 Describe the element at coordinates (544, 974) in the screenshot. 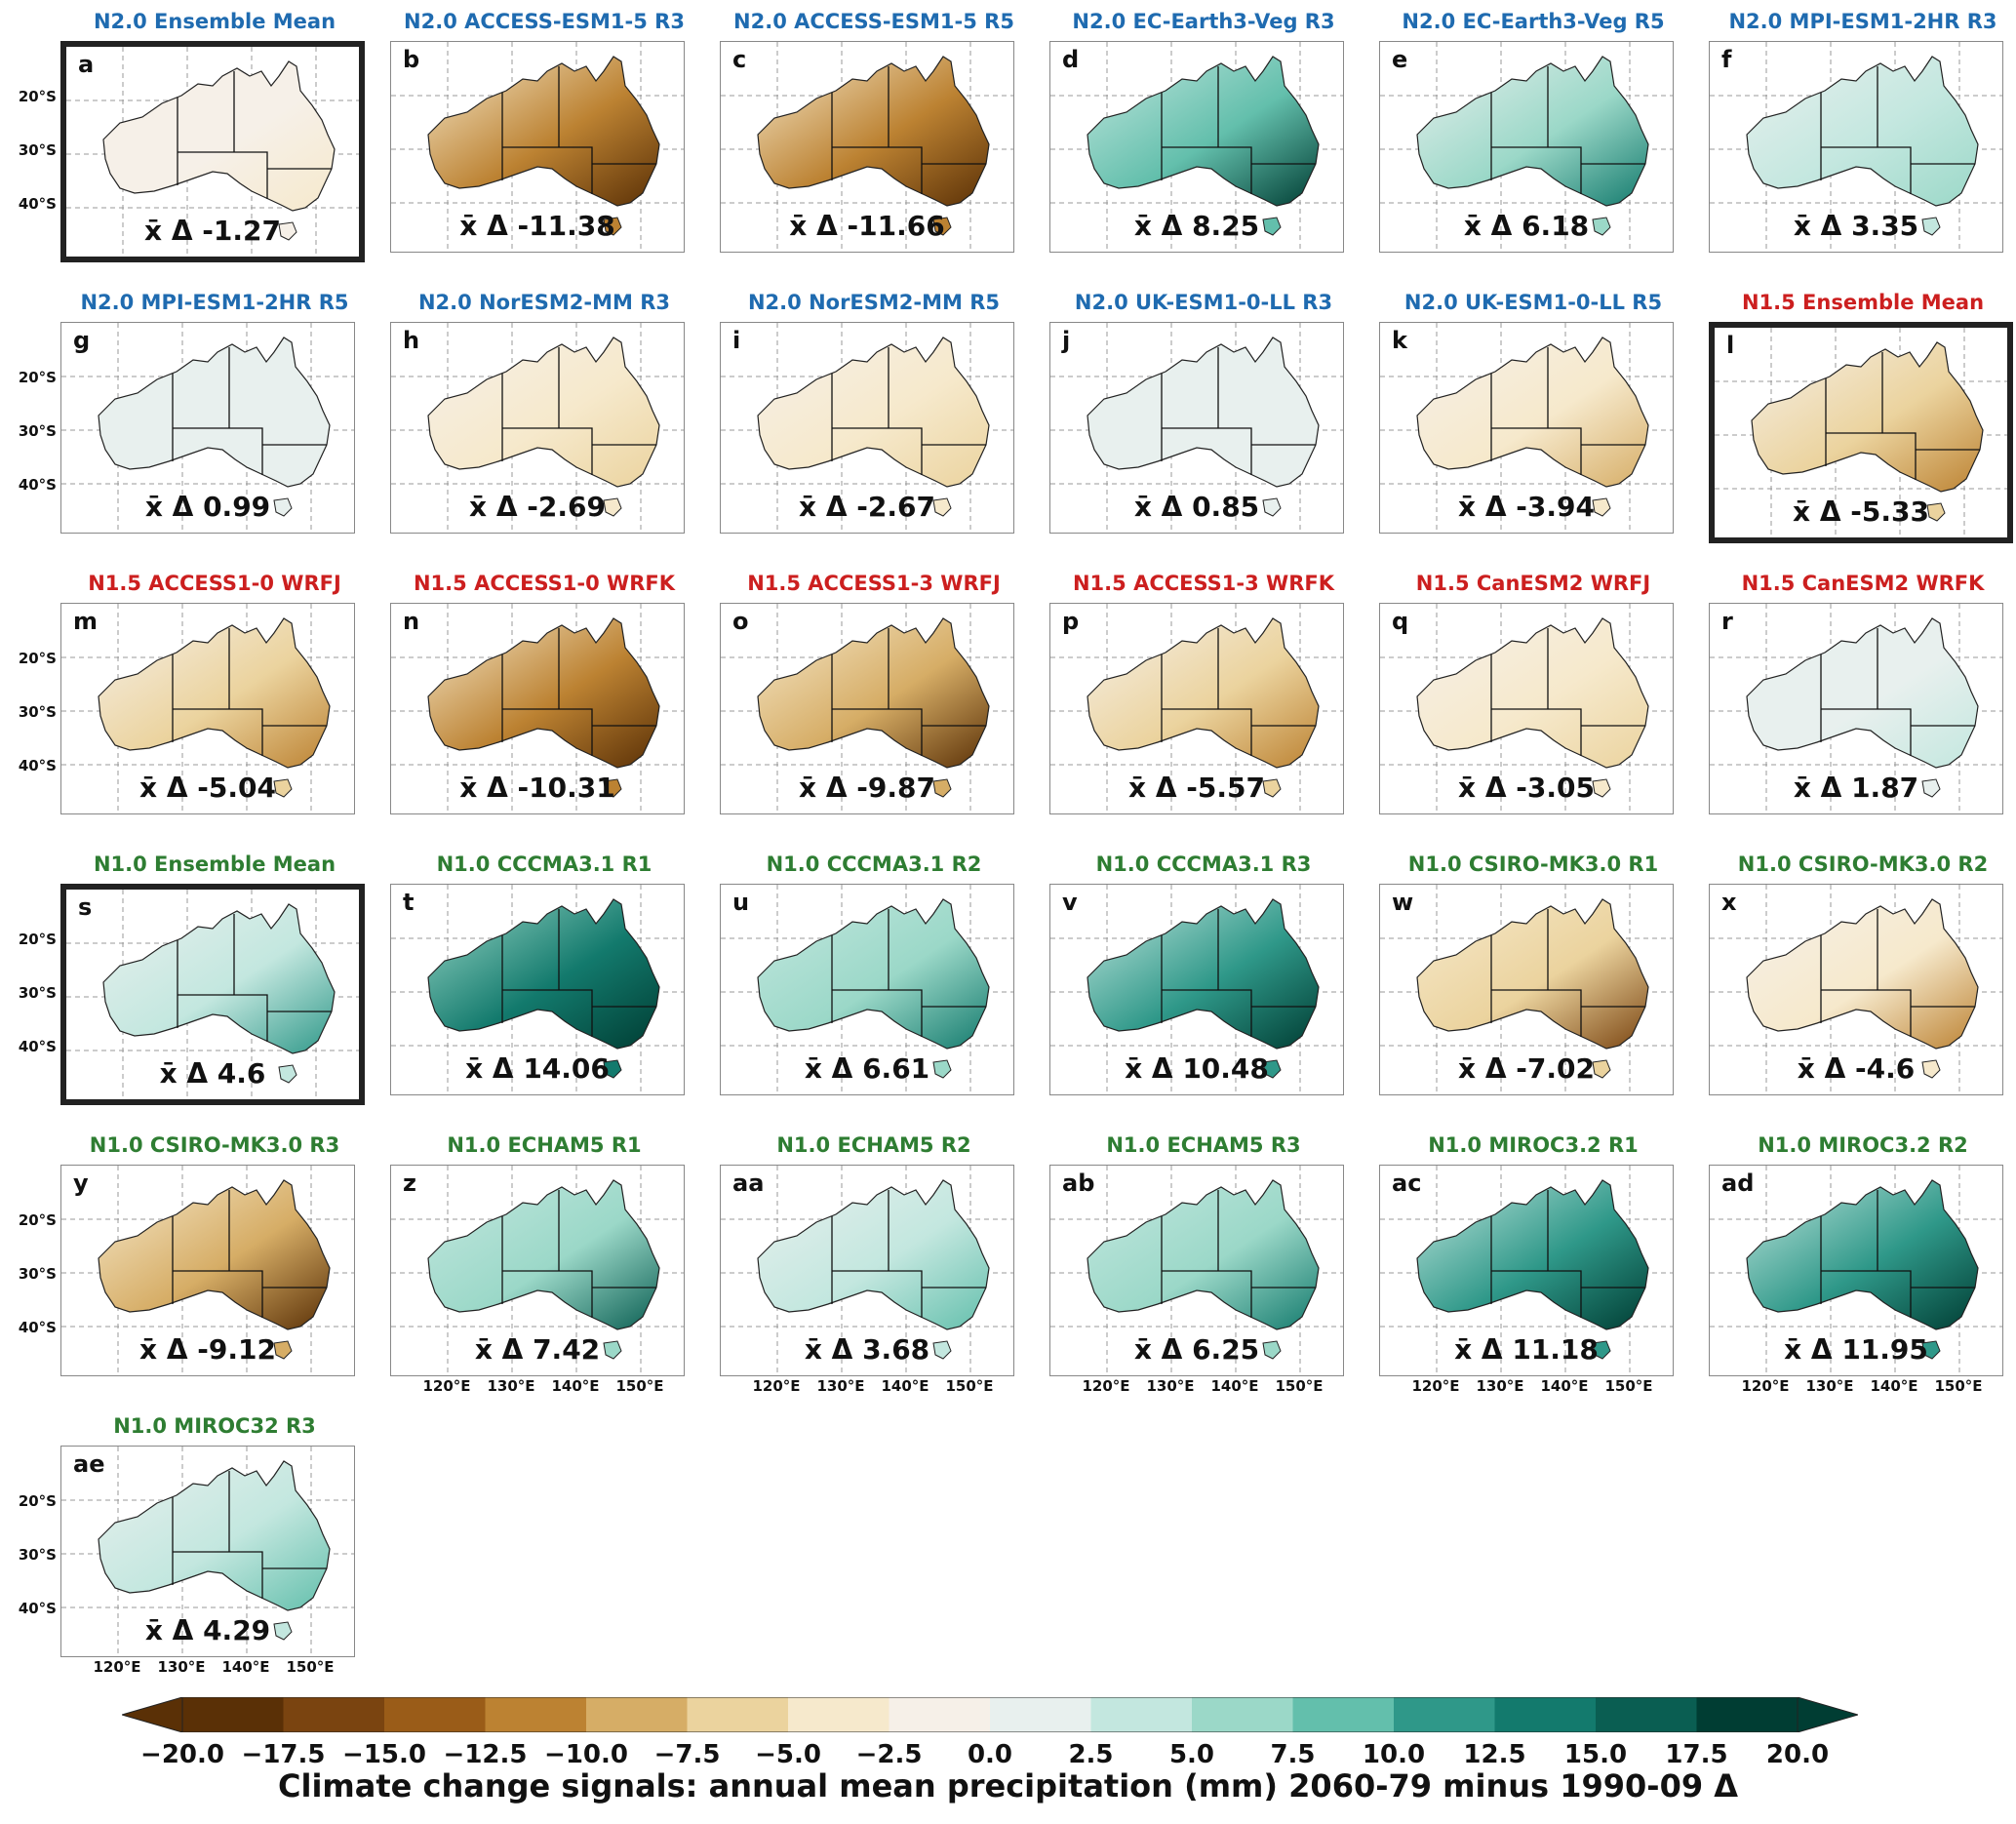

I see `map-panel-t: N1.0 CCCMA3.1 R1 t x̄ Δ 14.06` at that location.